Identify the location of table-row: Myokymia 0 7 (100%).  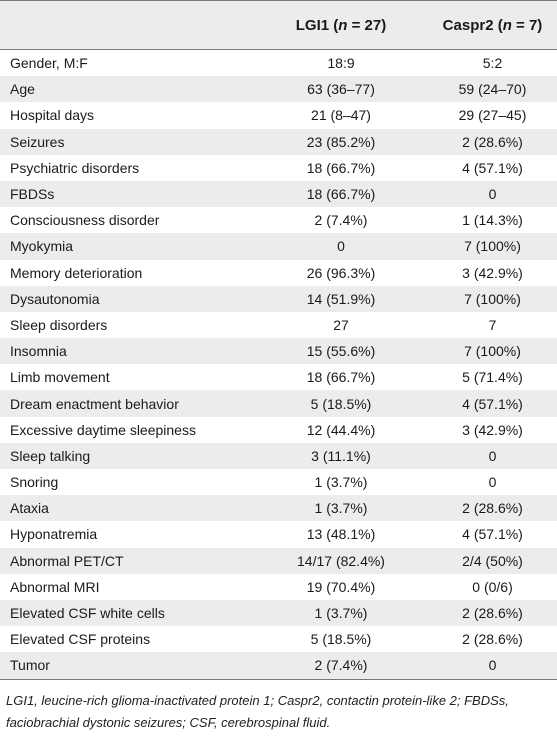
(278, 246).